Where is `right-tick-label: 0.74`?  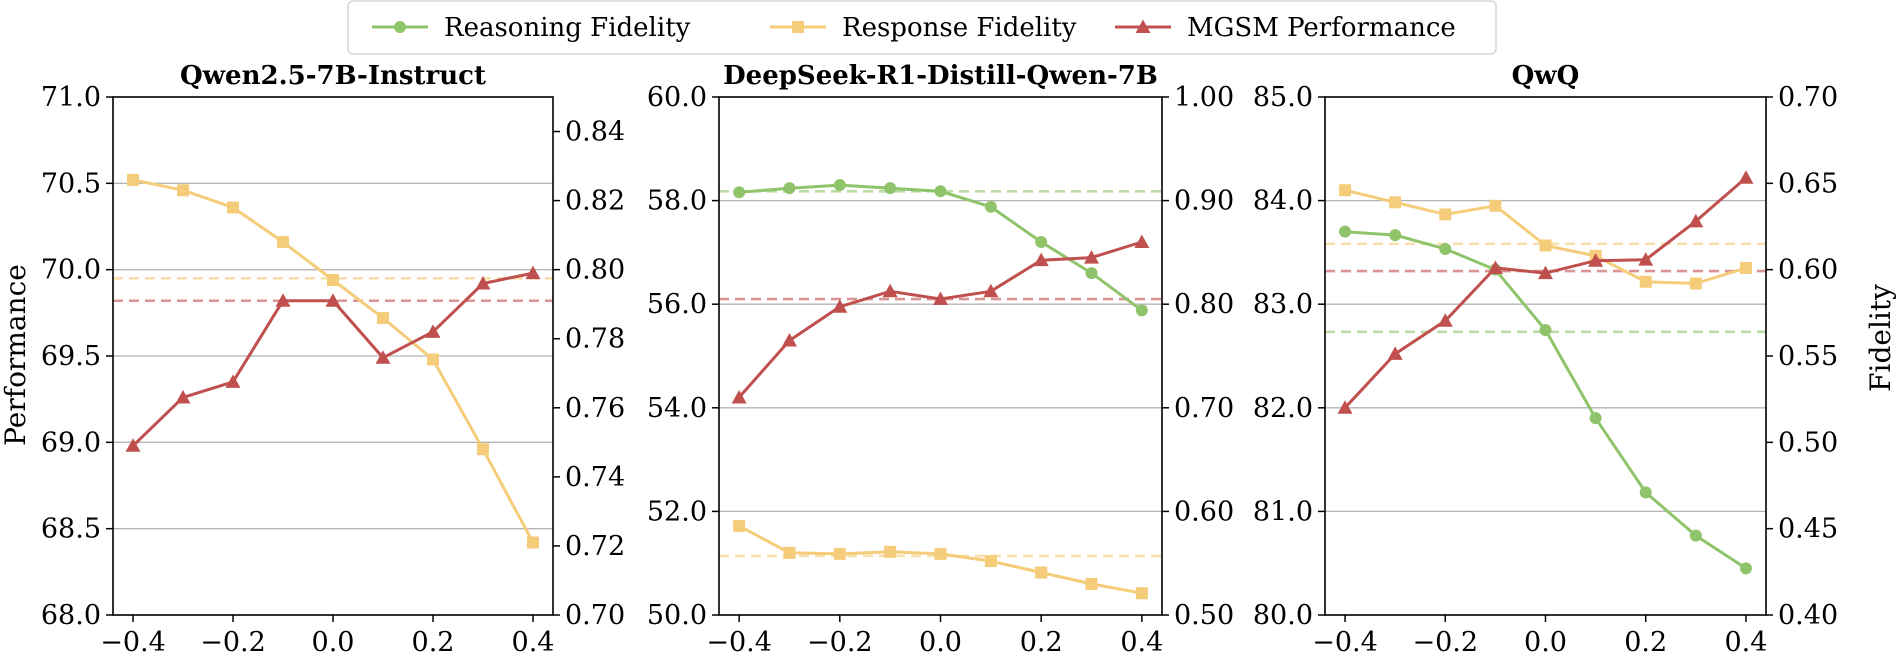
right-tick-label: 0.74 is located at coordinates (595, 477).